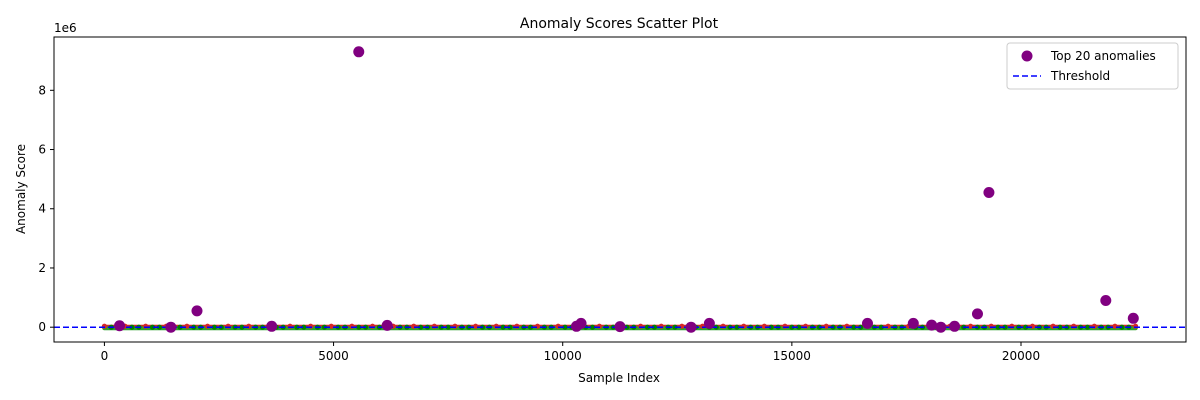  Describe the element at coordinates (42, 150) in the screenshot. I see `y-tick-label: 6` at that location.